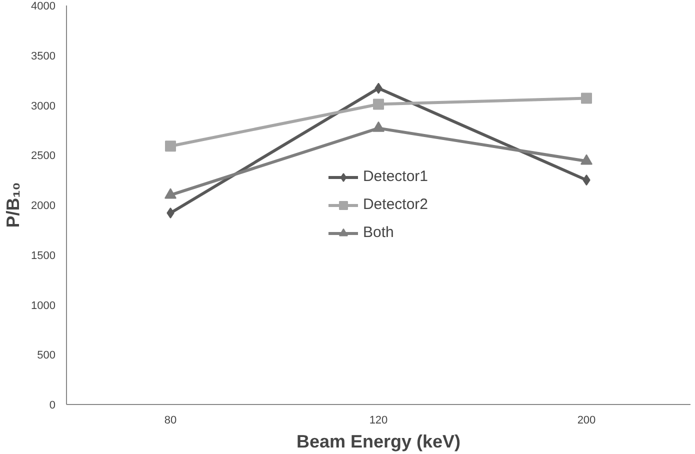  Describe the element at coordinates (378, 420) in the screenshot. I see `x-tick-label: 120` at that location.